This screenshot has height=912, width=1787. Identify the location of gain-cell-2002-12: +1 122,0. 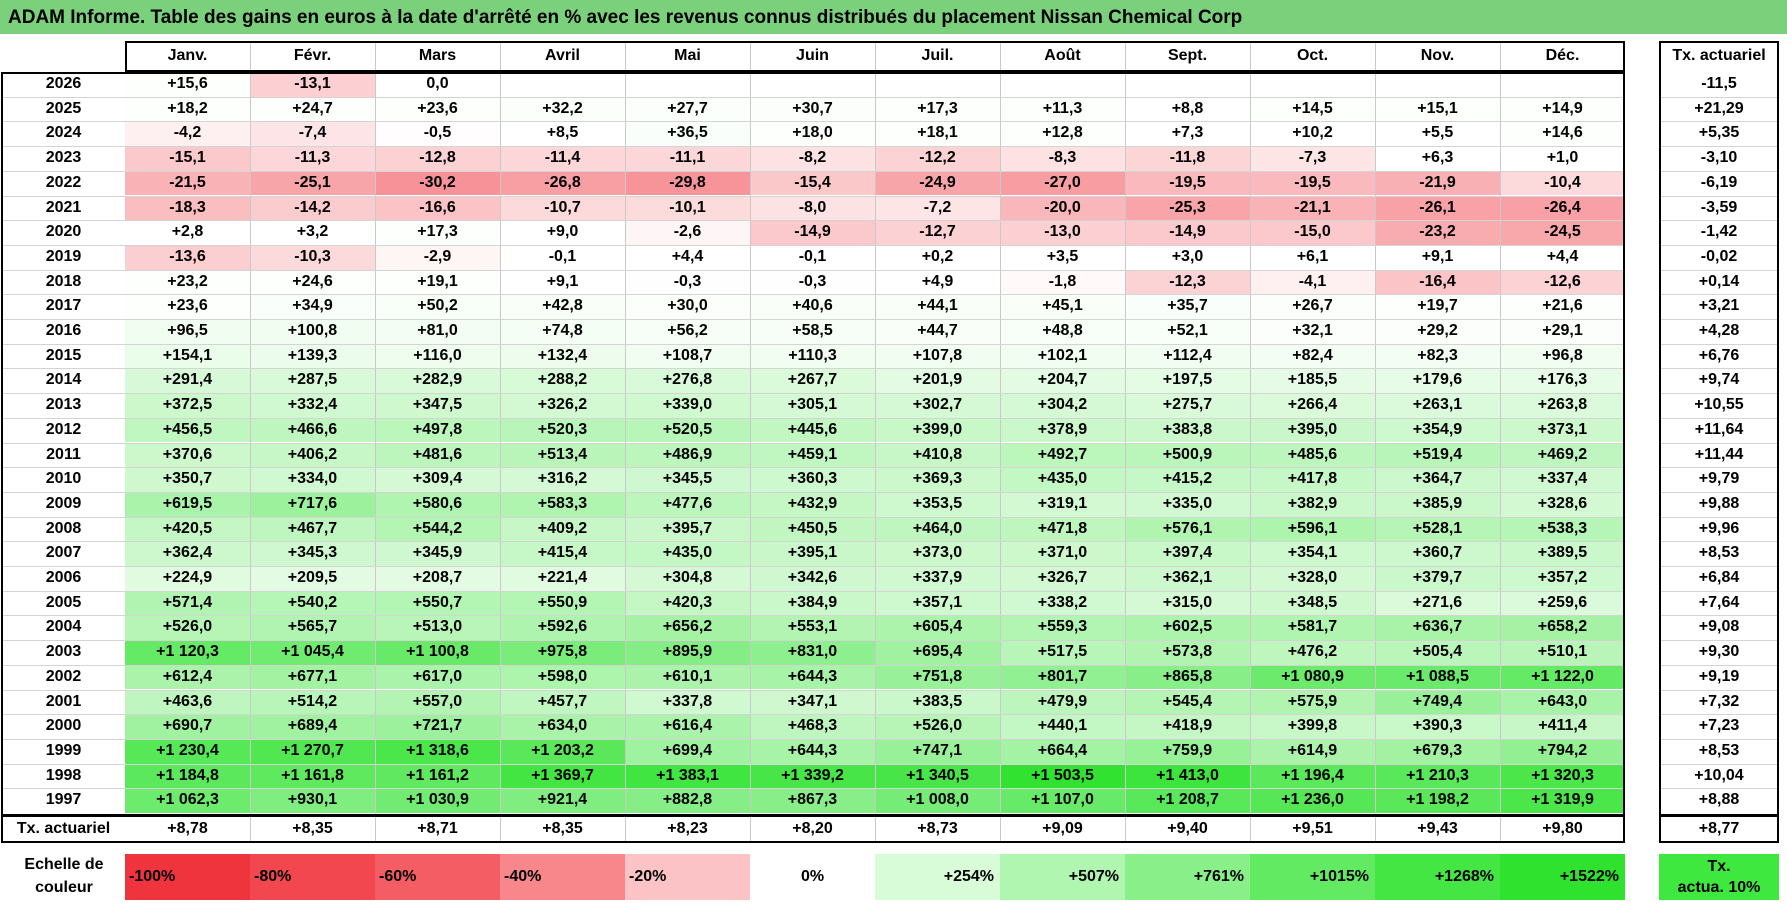
(1562, 677).